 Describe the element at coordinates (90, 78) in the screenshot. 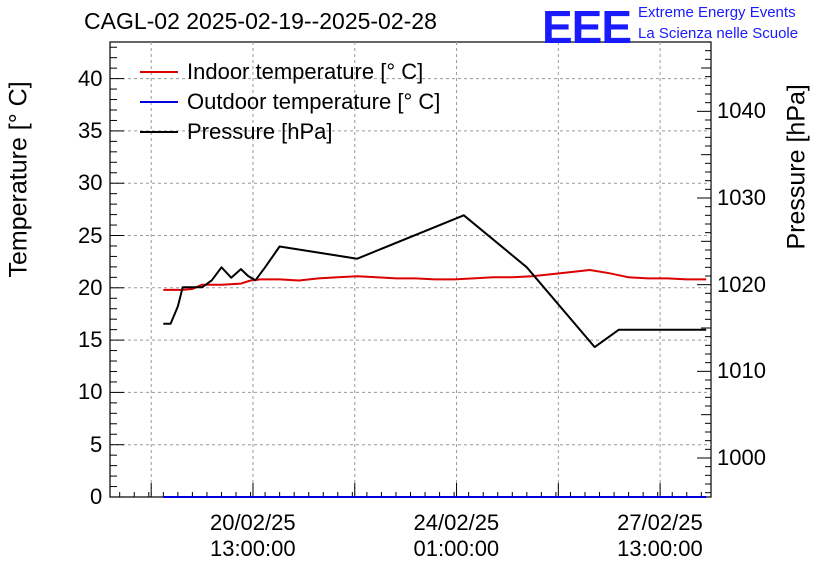

I see `y-left-tick-label: 40` at that location.